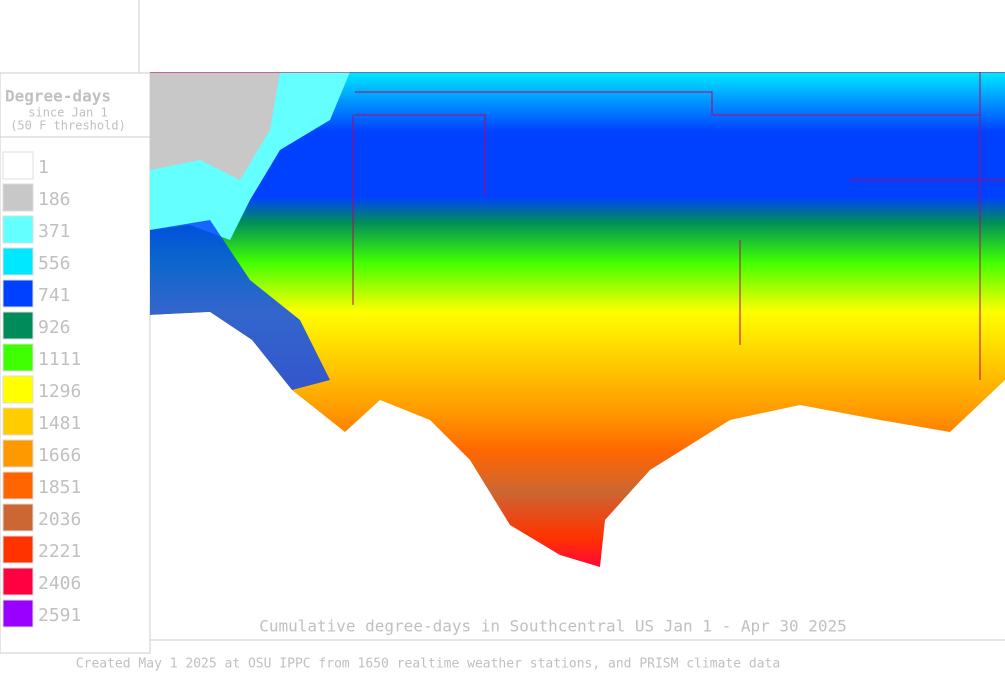  Describe the element at coordinates (43, 167) in the screenshot. I see `legend-label: 1` at that location.